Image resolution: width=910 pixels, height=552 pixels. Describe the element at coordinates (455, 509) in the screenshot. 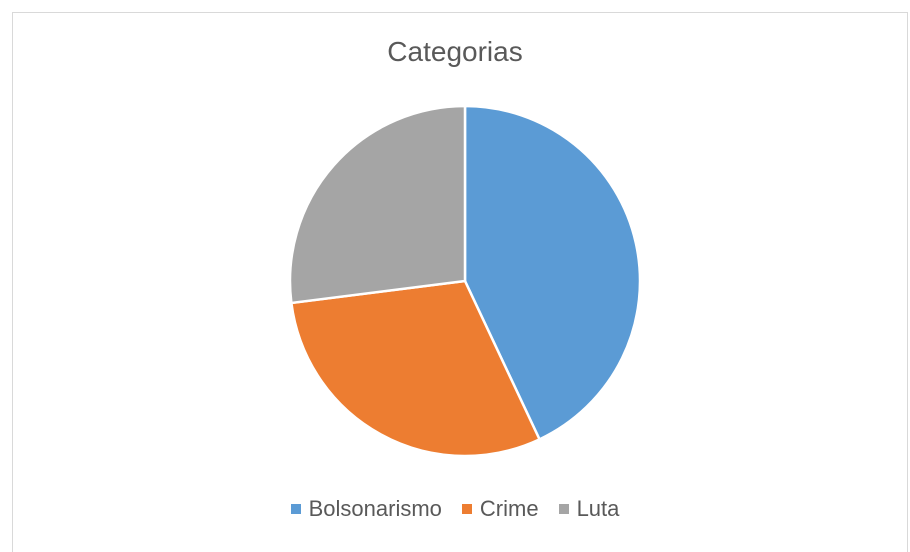

I see `legend: Bolsonarismo Crime Luta` at that location.